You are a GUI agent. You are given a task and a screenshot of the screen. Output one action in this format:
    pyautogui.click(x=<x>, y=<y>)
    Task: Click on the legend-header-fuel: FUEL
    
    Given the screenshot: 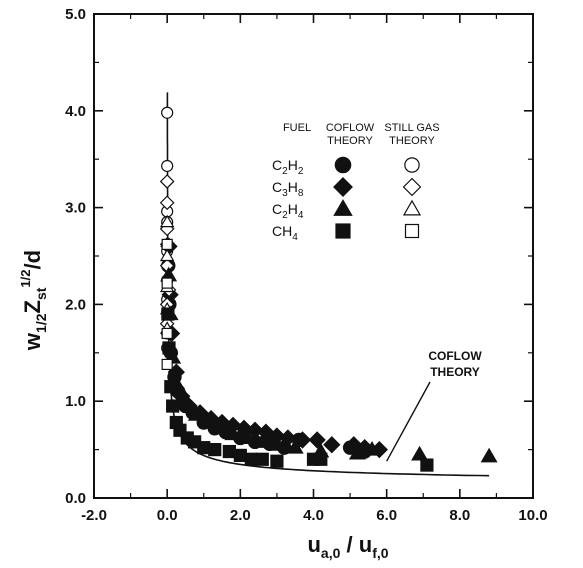 What is the action you would take?
    pyautogui.click(x=297, y=128)
    